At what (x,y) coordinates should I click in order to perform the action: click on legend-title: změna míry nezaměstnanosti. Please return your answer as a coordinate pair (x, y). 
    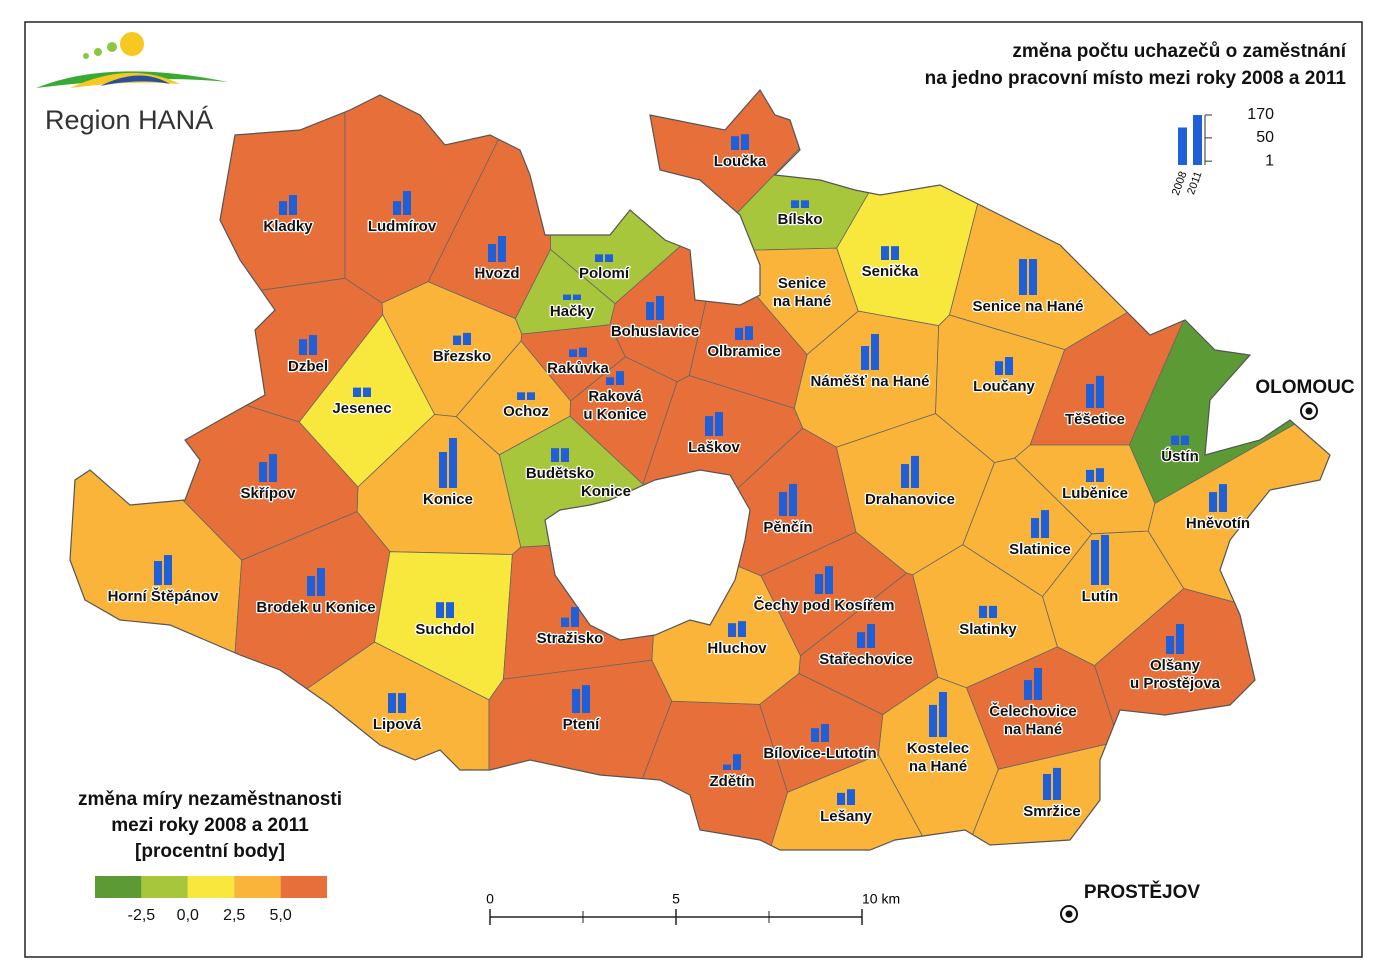
    Looking at the image, I should click on (210, 799).